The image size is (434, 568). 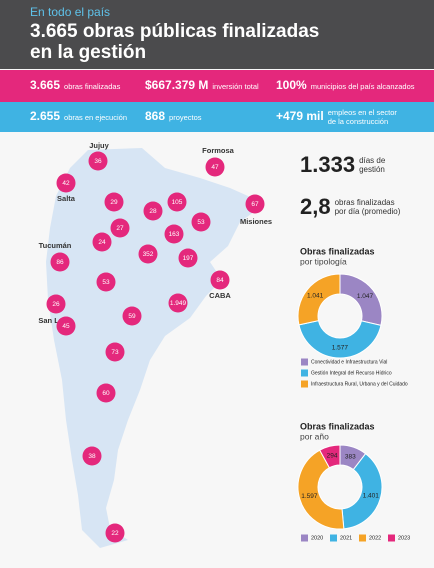 I want to click on legend-label: 2020, so click(x=317, y=538).